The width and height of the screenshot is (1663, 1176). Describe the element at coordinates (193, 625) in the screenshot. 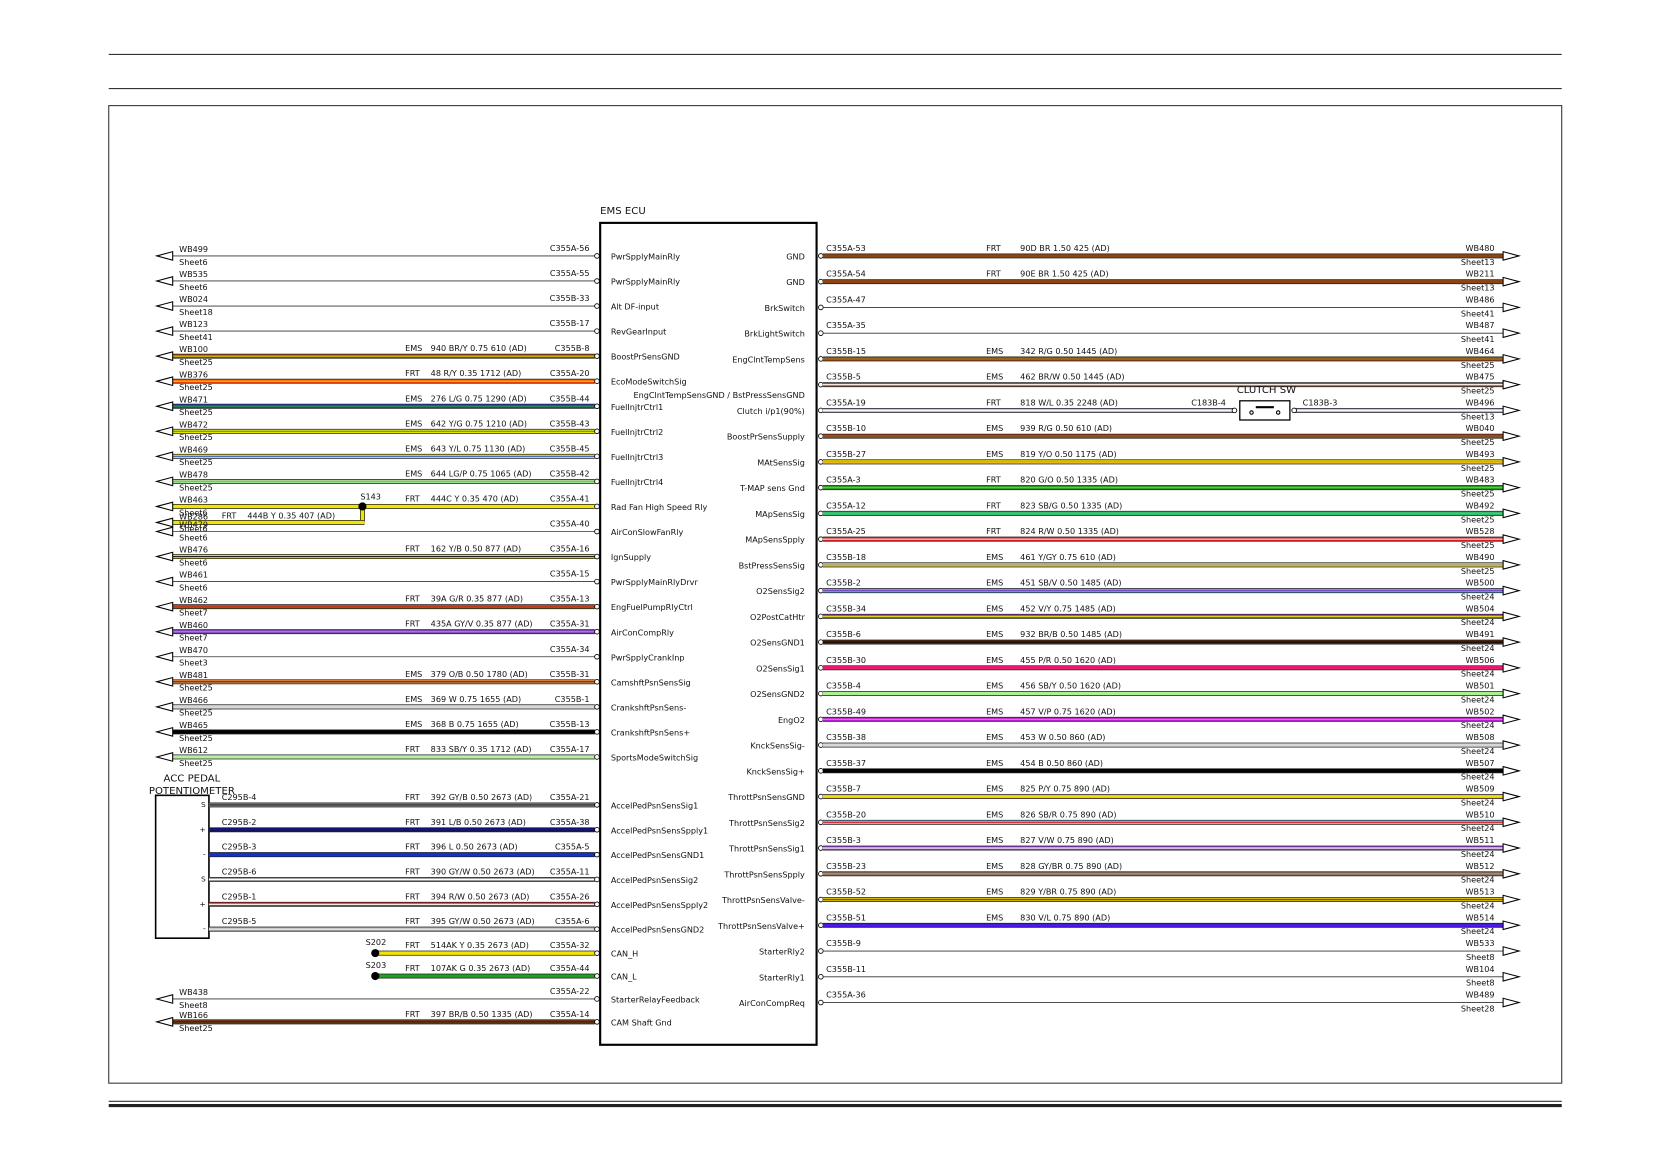

I see `wire-id: WB460` at that location.